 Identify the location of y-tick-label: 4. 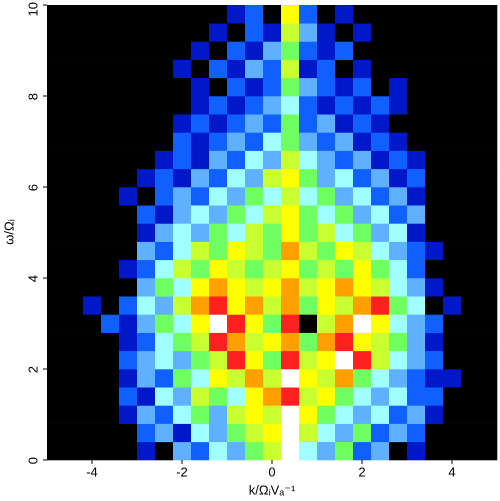
(32, 278).